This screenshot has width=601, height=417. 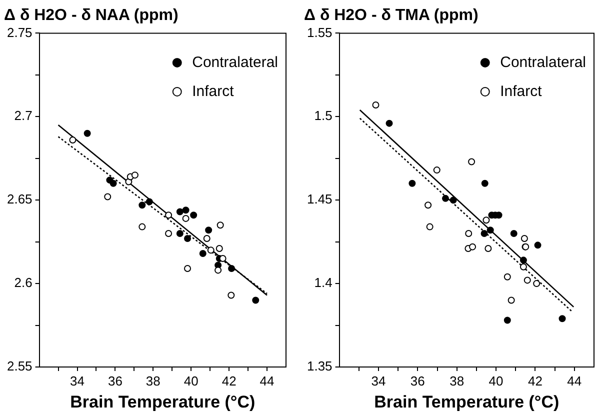 What do you see at coordinates (319, 32) in the screenshot?
I see `y-tick-label: 1.55` at bounding box center [319, 32].